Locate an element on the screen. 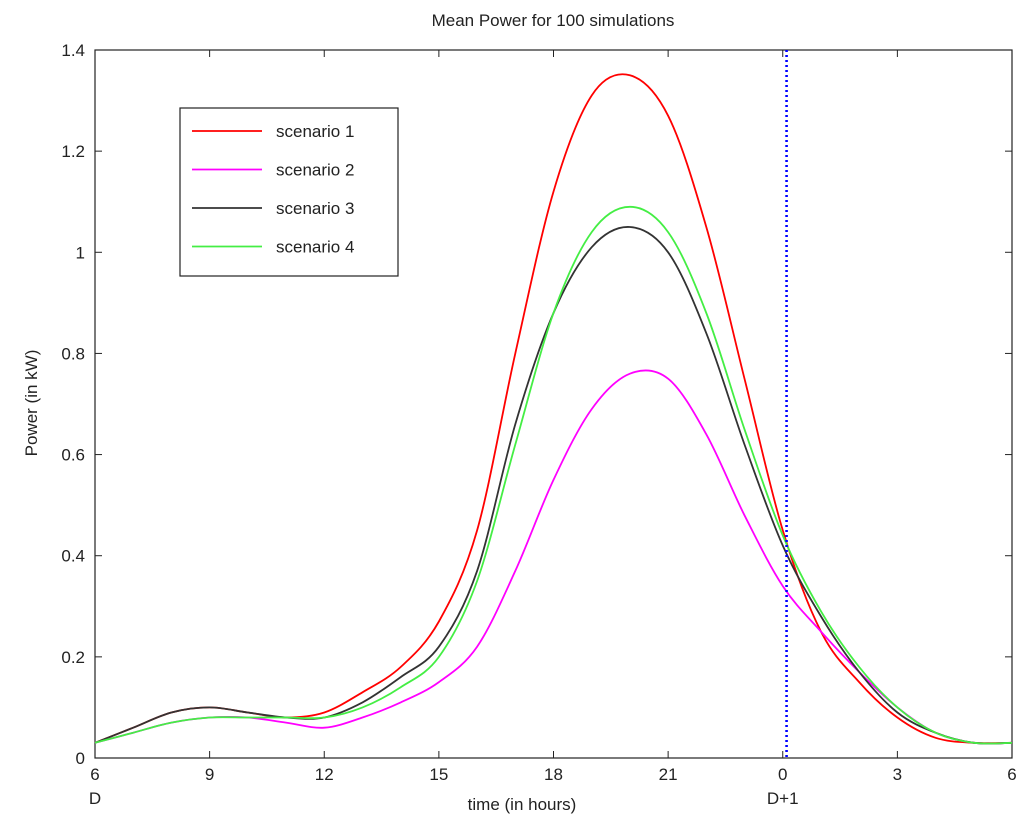  y-tick-label: 1.2 is located at coordinates (73, 151).